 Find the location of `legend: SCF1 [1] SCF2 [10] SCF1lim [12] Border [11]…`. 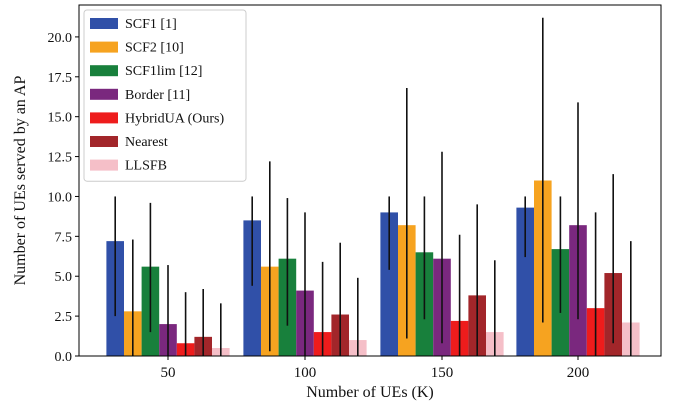

legend: SCF1 [1] SCF2 [10] SCF1lim [12] Border [11]… is located at coordinates (165, 95).